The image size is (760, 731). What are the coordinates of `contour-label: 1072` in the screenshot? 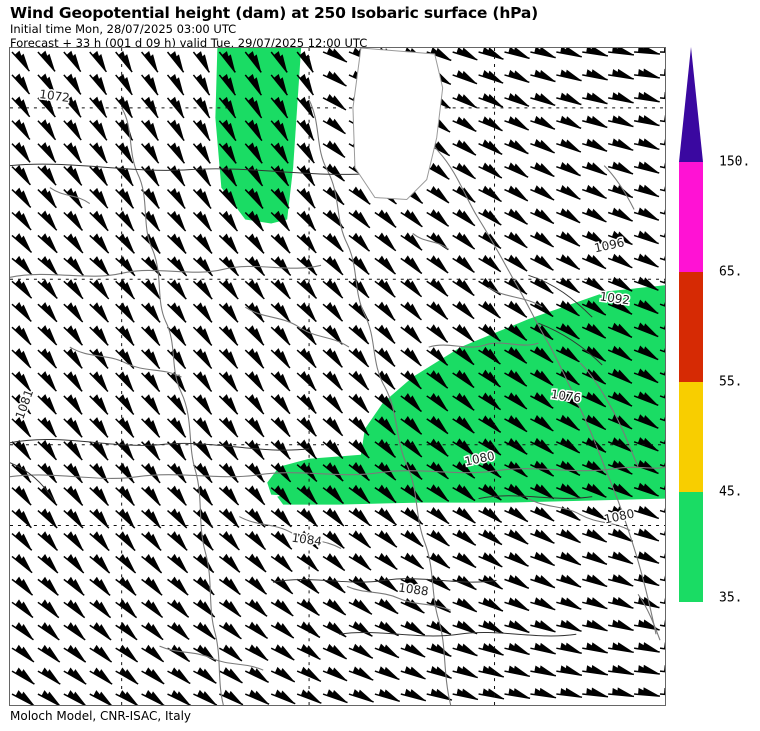 It's located at (54, 96).